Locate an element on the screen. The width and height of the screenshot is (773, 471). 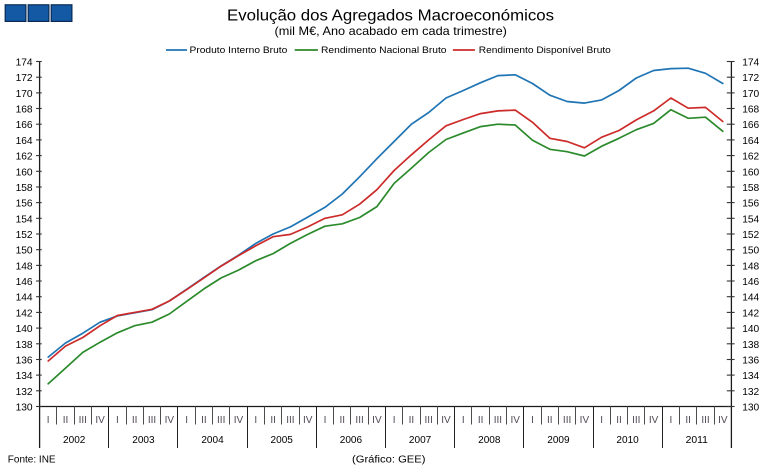
svg-text: 2010 is located at coordinates (627, 440).